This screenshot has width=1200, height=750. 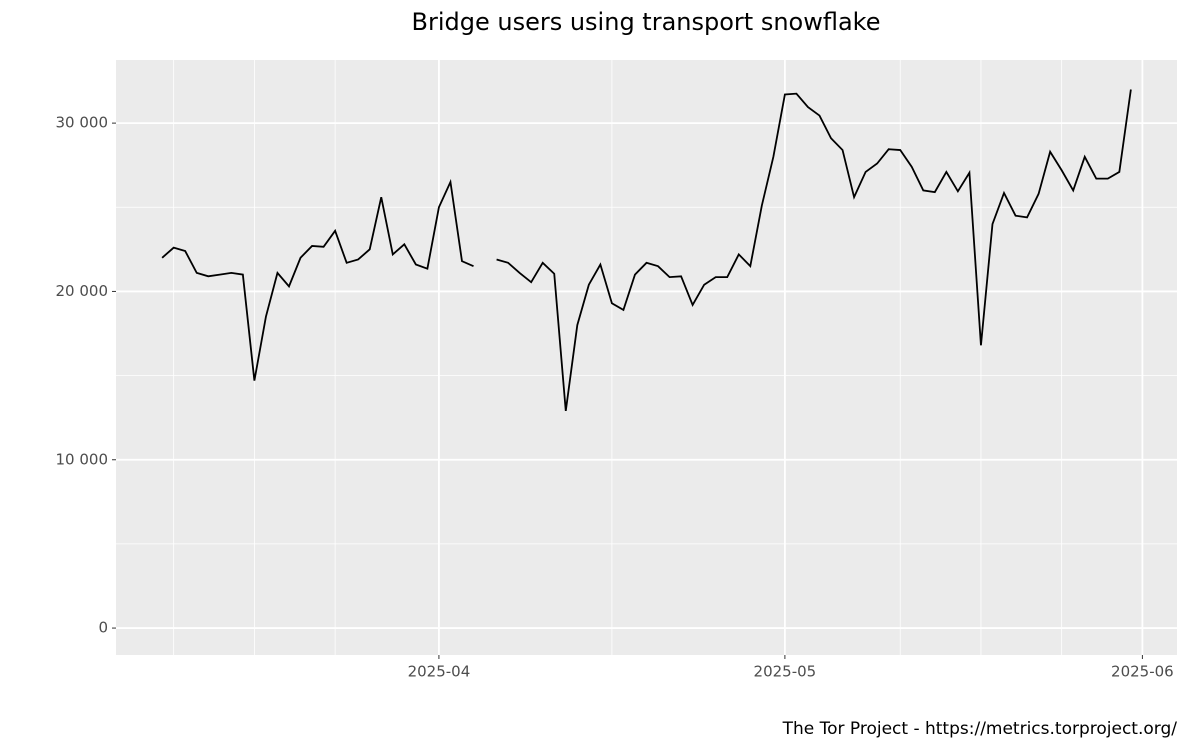 What do you see at coordinates (103, 628) in the screenshot?
I see `y-tick-label: 0` at bounding box center [103, 628].